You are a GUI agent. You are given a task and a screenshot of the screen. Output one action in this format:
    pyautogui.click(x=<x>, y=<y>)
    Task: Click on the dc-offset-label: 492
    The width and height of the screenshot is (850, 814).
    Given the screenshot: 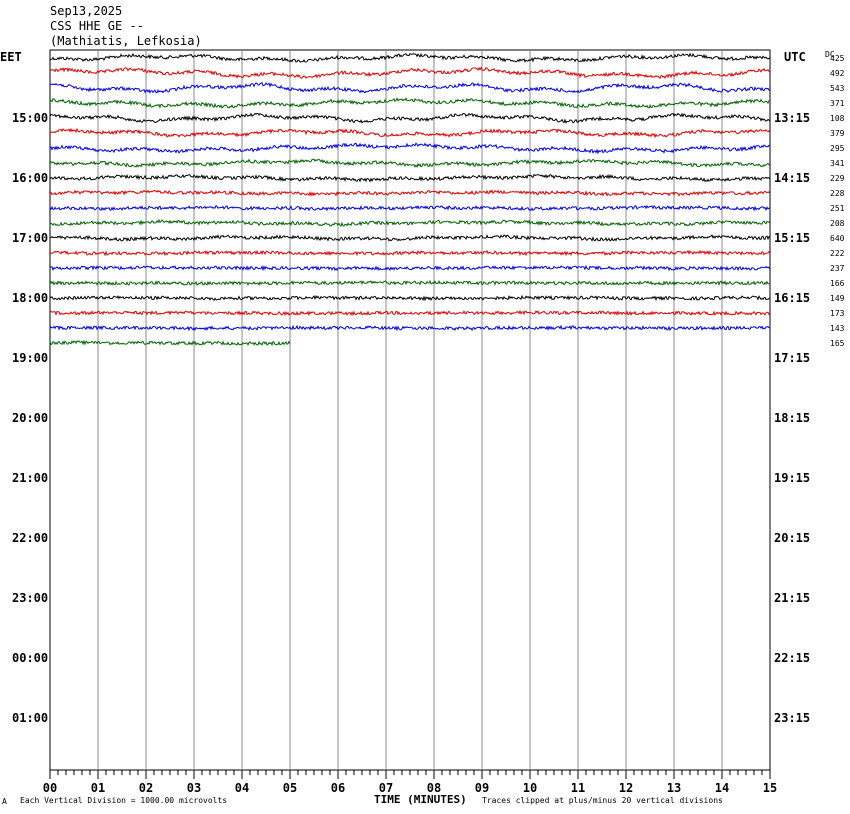 What is the action you would take?
    pyautogui.click(x=837, y=73)
    